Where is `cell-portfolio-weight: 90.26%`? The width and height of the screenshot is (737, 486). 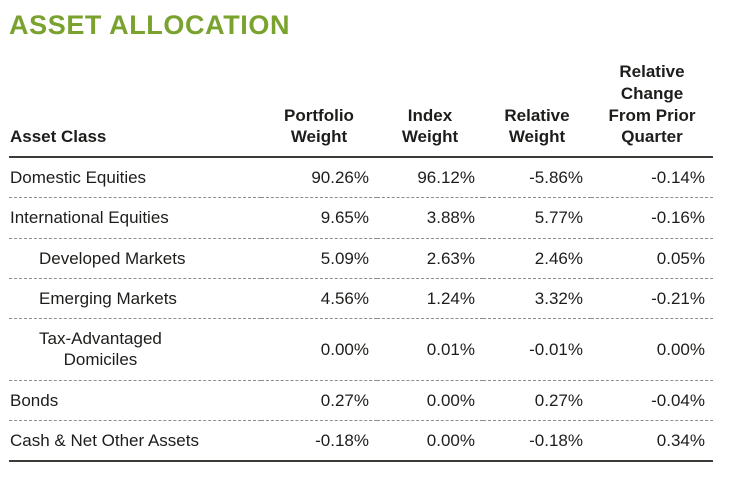 cell-portfolio-weight: 90.26% is located at coordinates (340, 177).